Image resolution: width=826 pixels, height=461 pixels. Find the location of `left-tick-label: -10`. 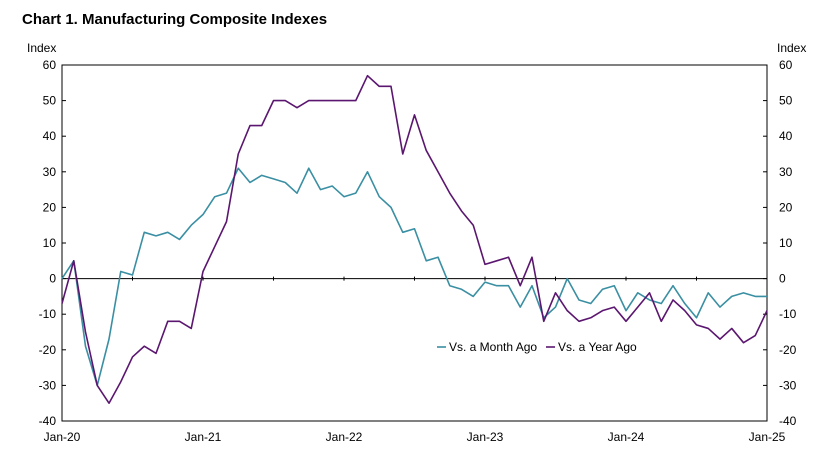

left-tick-label: -10 is located at coordinates (48, 314).